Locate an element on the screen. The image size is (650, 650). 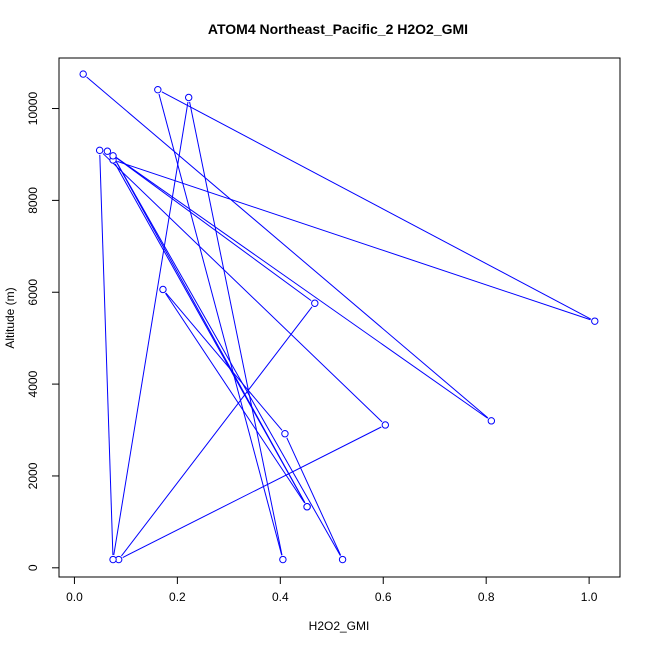
y-tick-label: 0 is located at coordinates (33, 567).